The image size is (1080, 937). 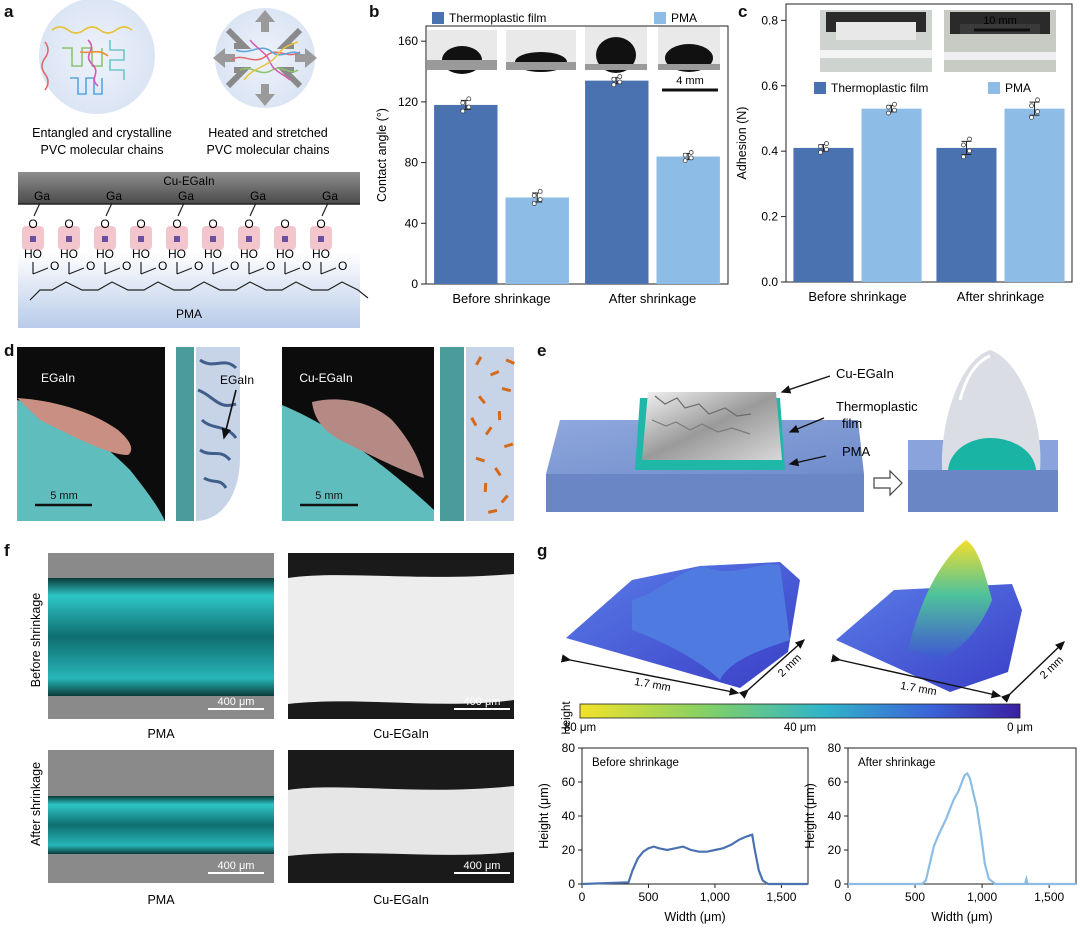 I want to click on panel-d-label: d, so click(x=9, y=350).